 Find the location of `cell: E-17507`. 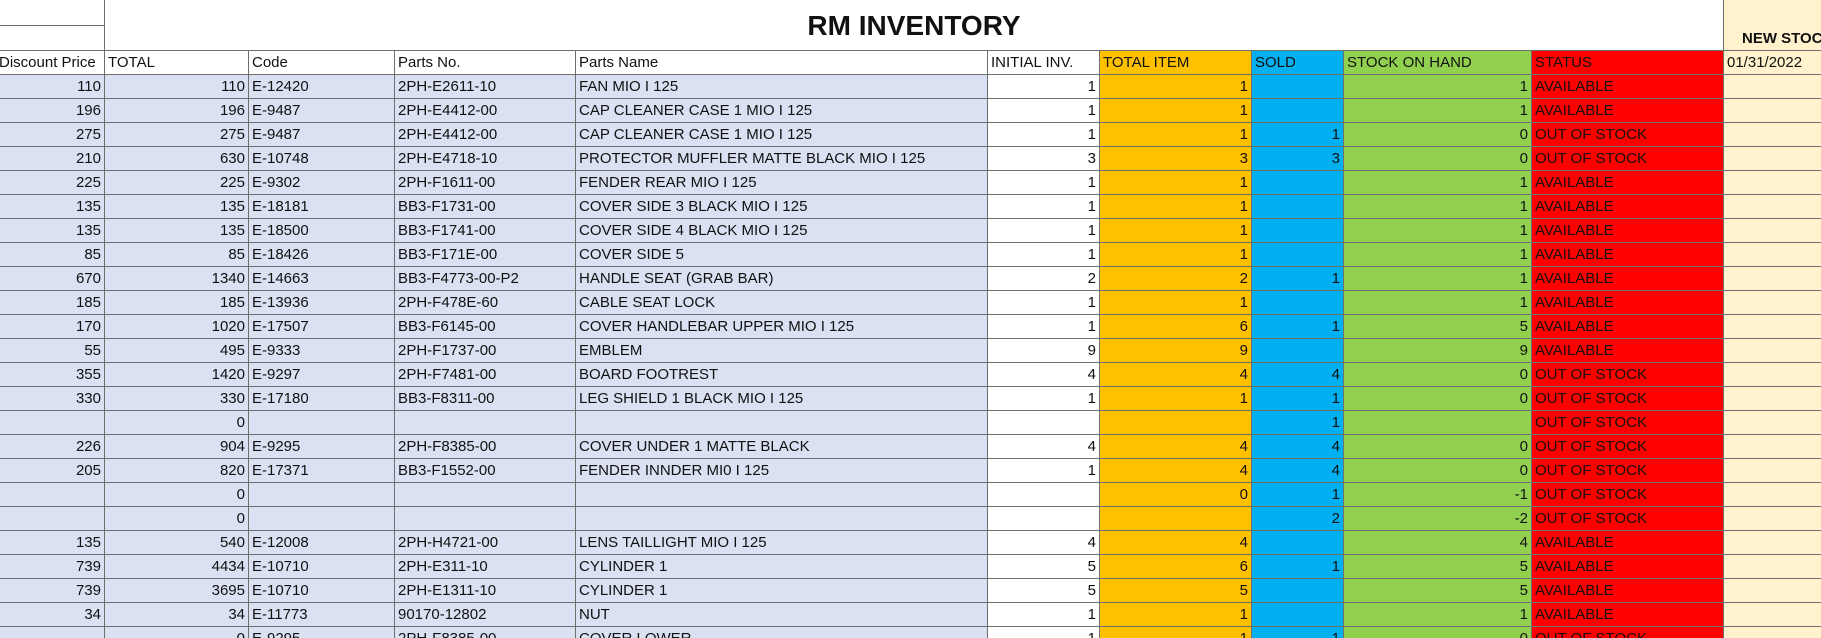

cell: E-17507 is located at coordinates (322, 327).